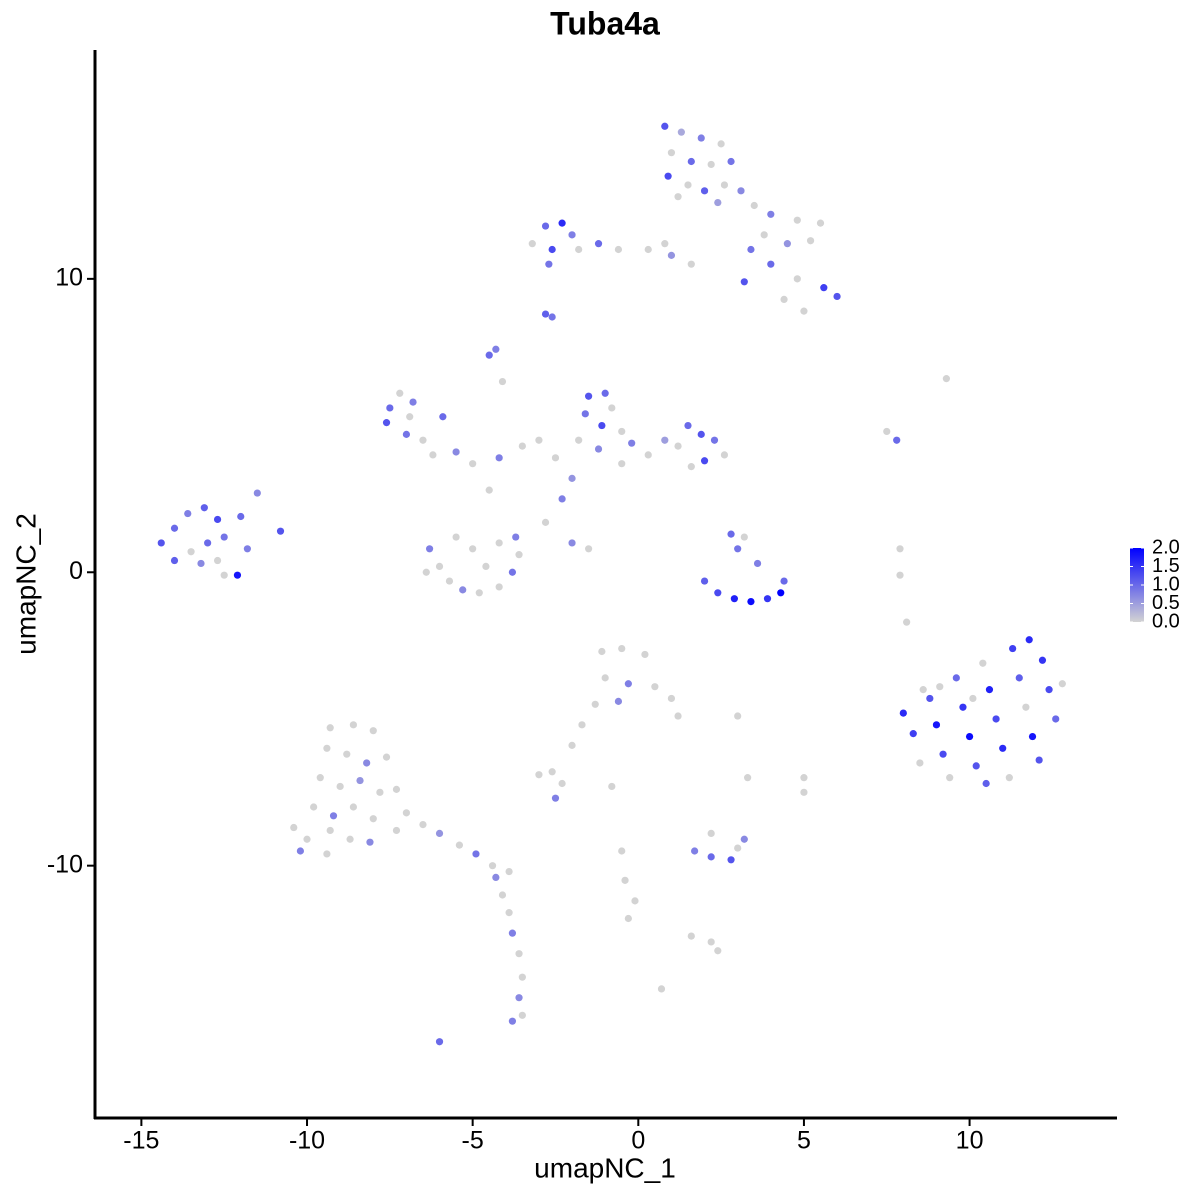 The image size is (1200, 1200). Describe the element at coordinates (638, 1141) in the screenshot. I see `x-tick-label: 0` at that location.